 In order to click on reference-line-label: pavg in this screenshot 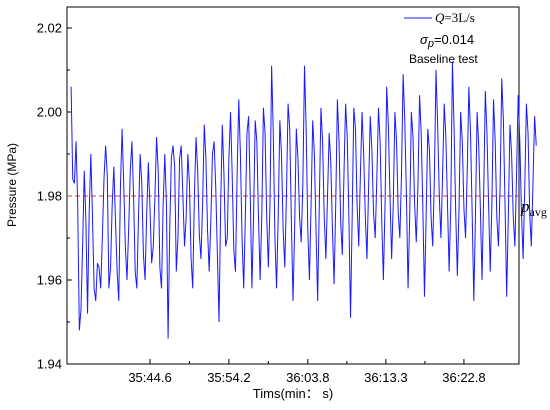, I will do `click(533, 208)`.